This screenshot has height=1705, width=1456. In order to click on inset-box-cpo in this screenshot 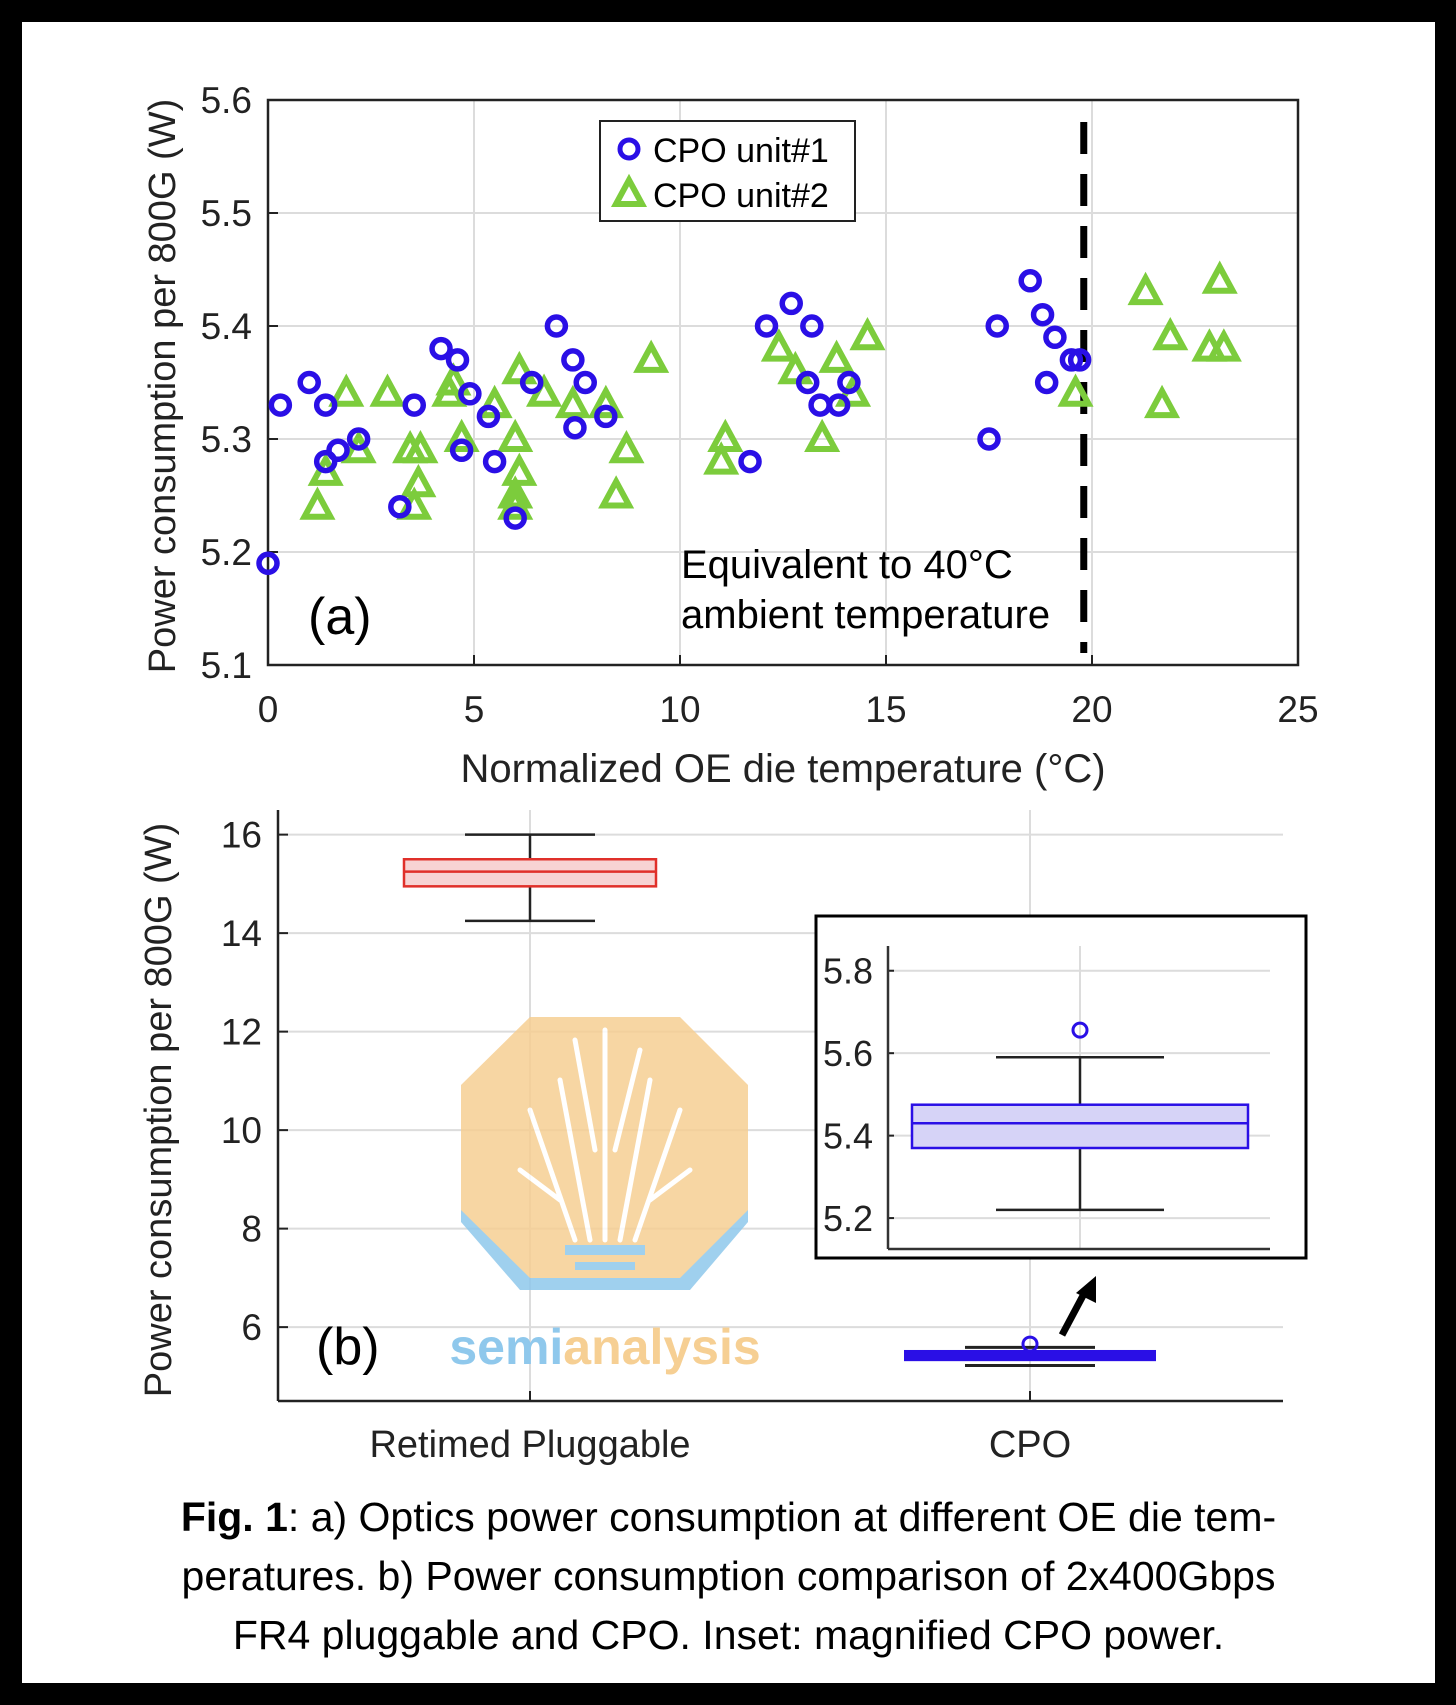, I will do `click(1080, 1116)`.